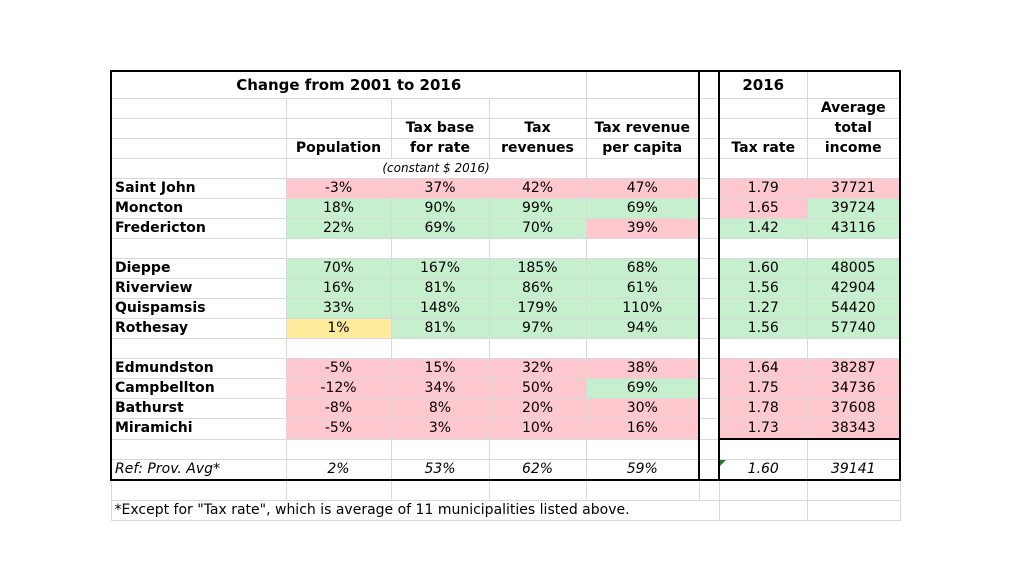 The height and width of the screenshot is (576, 1024). What do you see at coordinates (853, 188) in the screenshot?
I see `income-cell: 37721` at bounding box center [853, 188].